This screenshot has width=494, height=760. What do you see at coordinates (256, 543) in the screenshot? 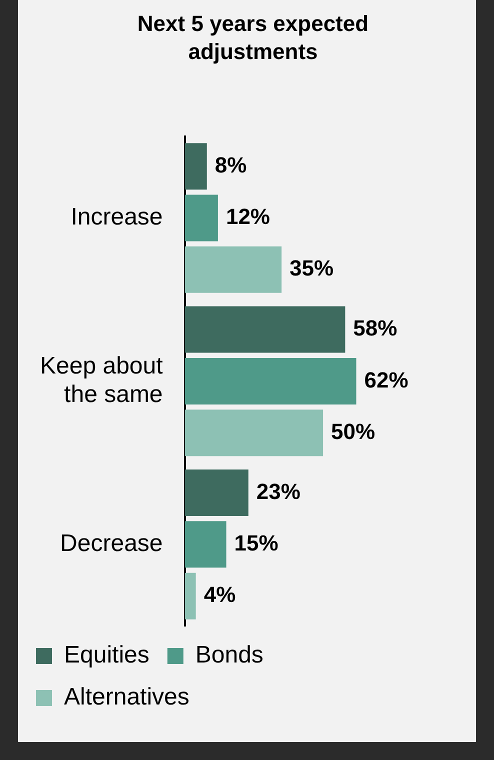
I see `data-label: 15%` at bounding box center [256, 543].